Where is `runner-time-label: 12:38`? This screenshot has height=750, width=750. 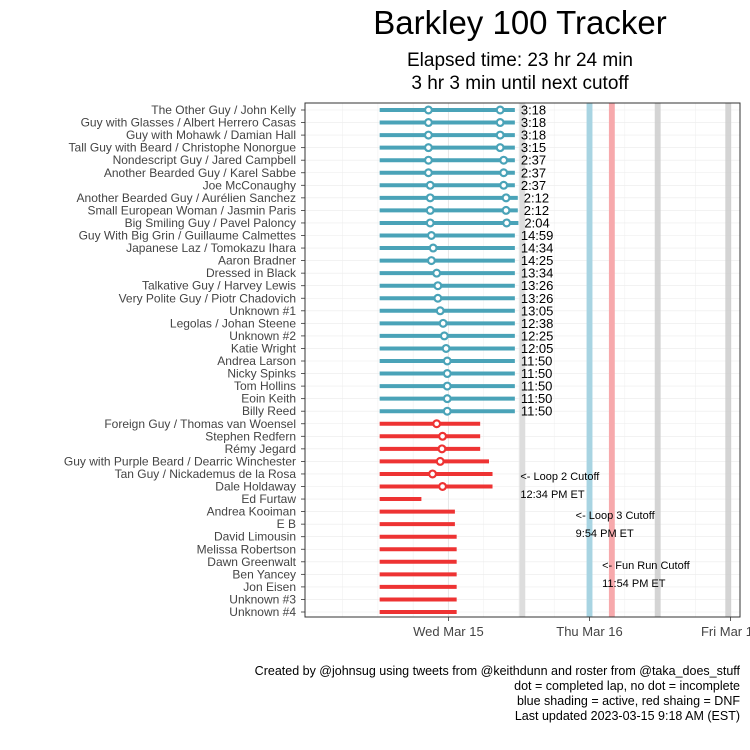
runner-time-label: 12:38 is located at coordinates (537, 323).